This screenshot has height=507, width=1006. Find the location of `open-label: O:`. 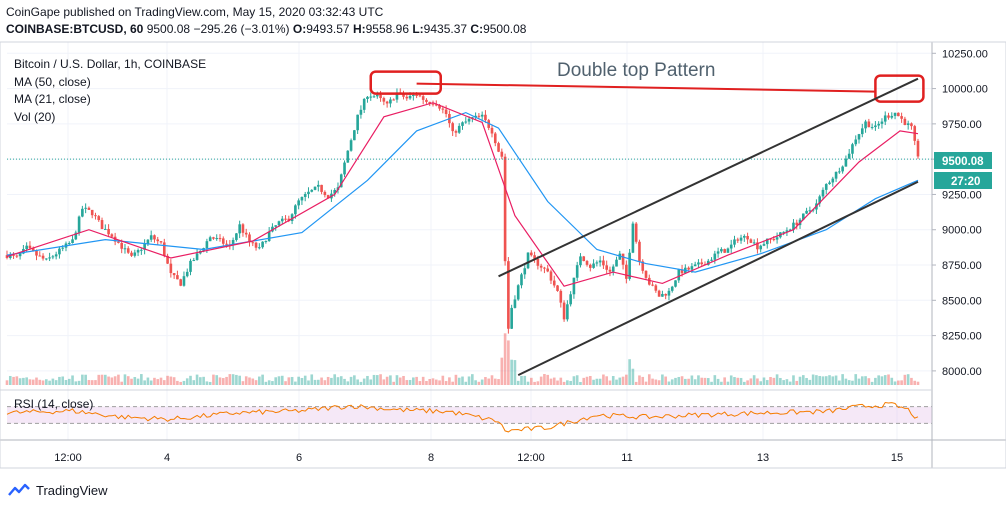

open-label: O: is located at coordinates (299, 29).